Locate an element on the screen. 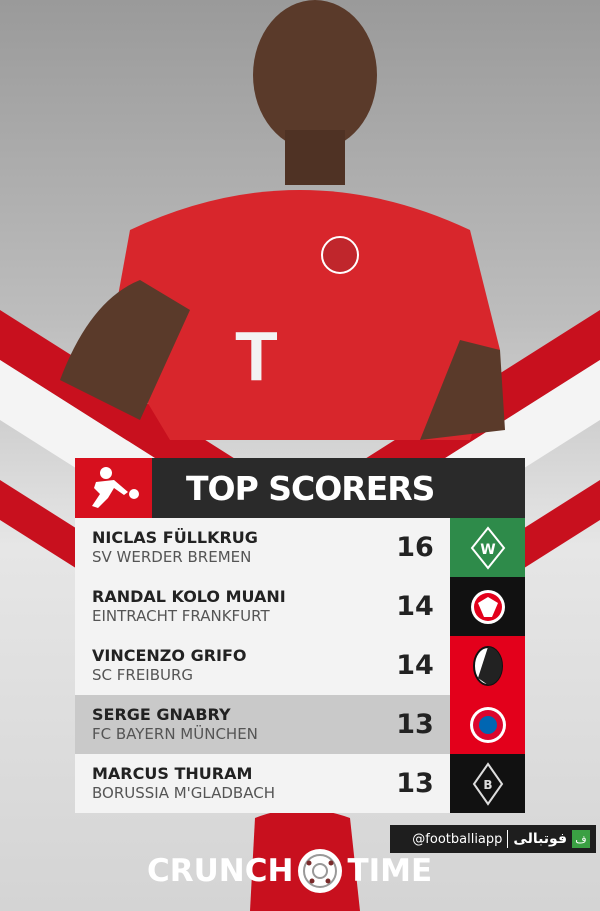 The height and width of the screenshot is (911, 600). meisterschale-icon is located at coordinates (320, 871).